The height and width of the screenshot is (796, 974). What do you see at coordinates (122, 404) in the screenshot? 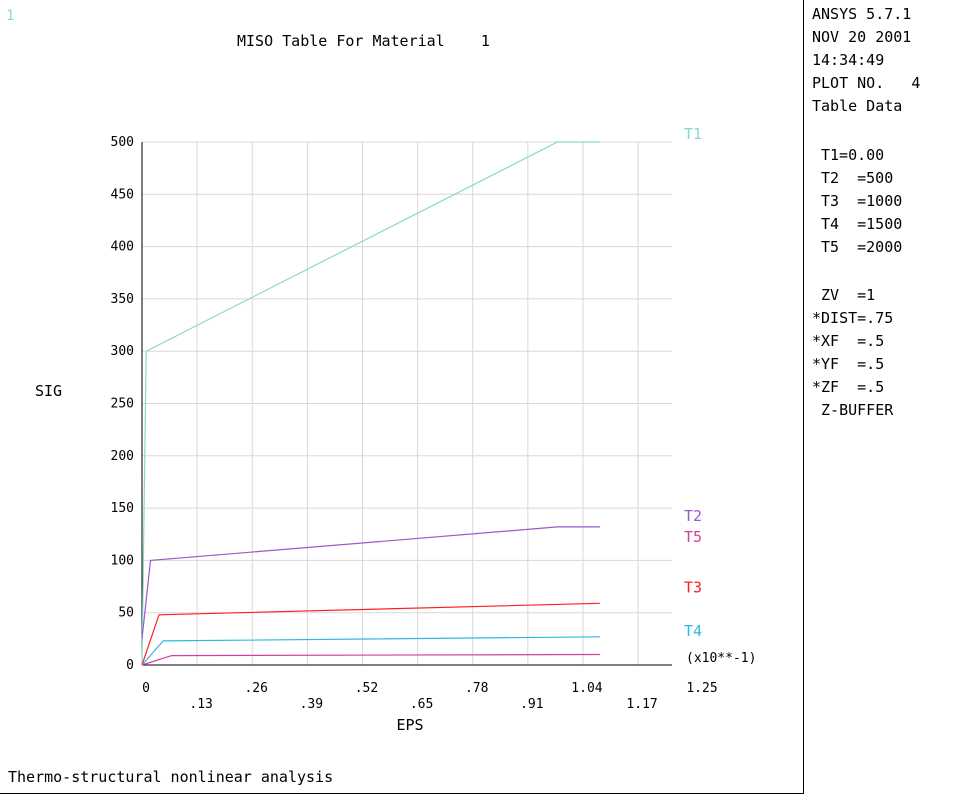
I see `y-tick-label: 250` at bounding box center [122, 404].